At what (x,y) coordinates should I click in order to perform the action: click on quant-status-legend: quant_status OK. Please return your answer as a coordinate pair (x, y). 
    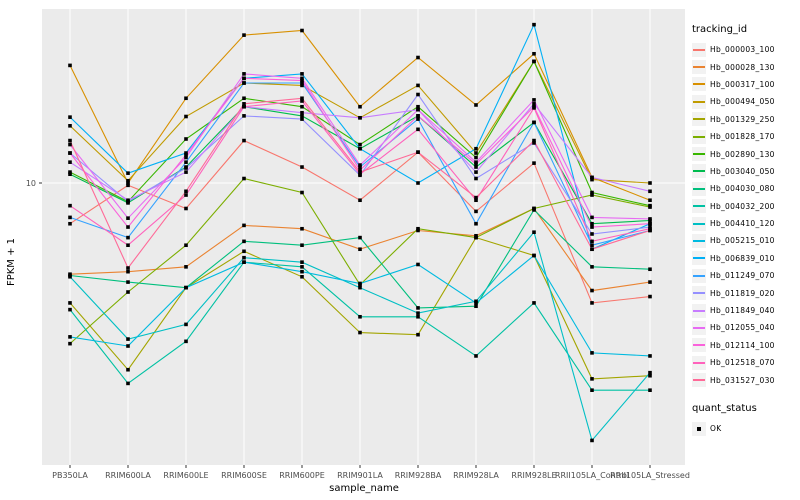
    Looking at the image, I should click on (745, 420).